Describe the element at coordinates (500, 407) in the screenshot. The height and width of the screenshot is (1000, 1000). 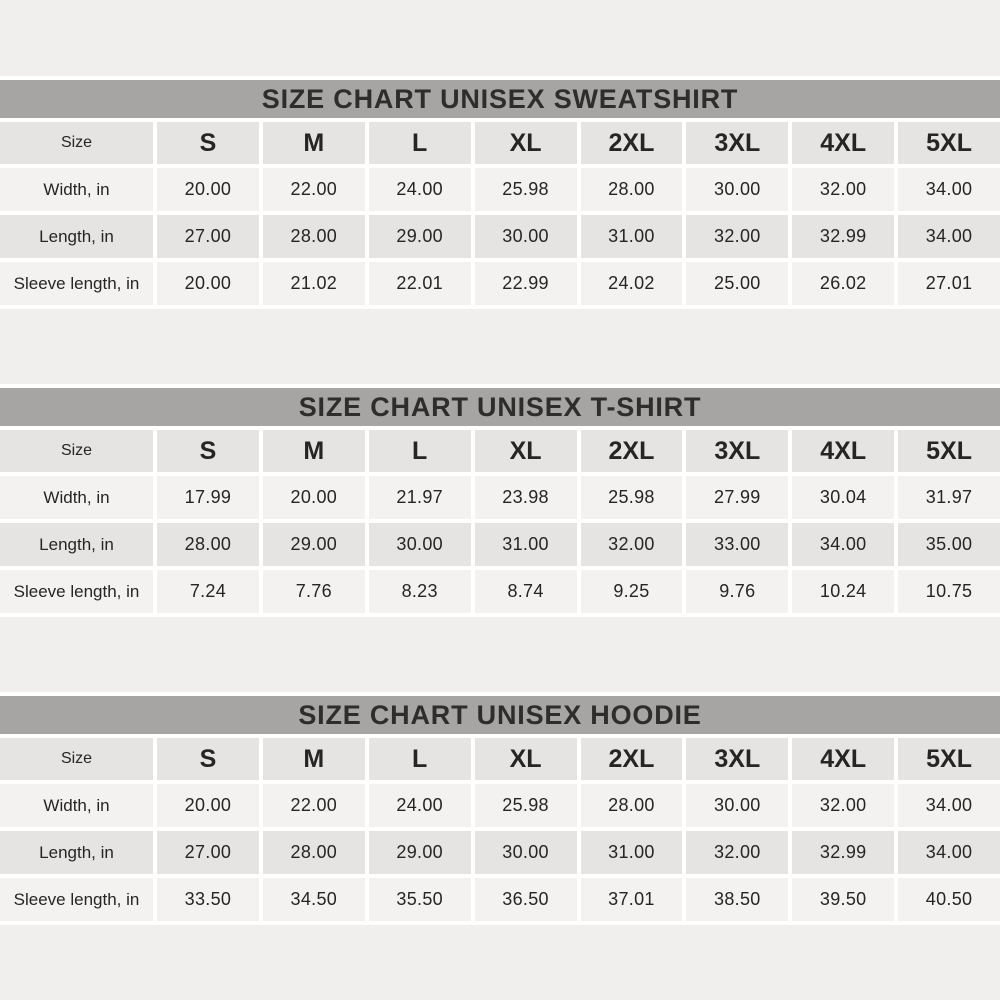
I see `table-title: SIZE CHART UNISEX T-SHIRT` at that location.